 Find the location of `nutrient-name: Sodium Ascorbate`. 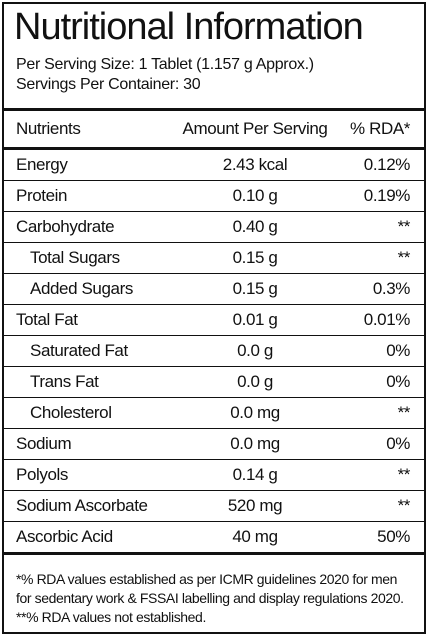

nutrient-name: Sodium Ascorbate is located at coordinates (92, 506).